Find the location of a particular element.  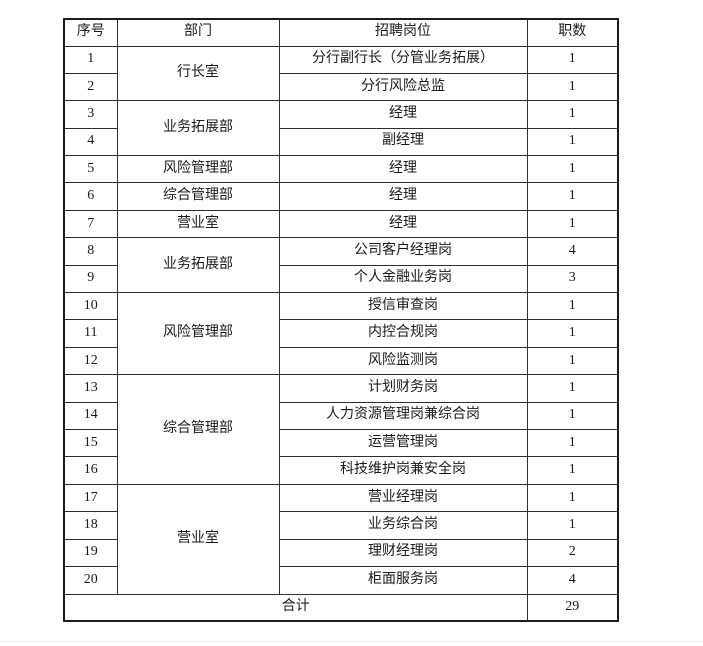

table-row: 1 行长室 分行副行长（分管业务拓展） 1 is located at coordinates (341, 73).